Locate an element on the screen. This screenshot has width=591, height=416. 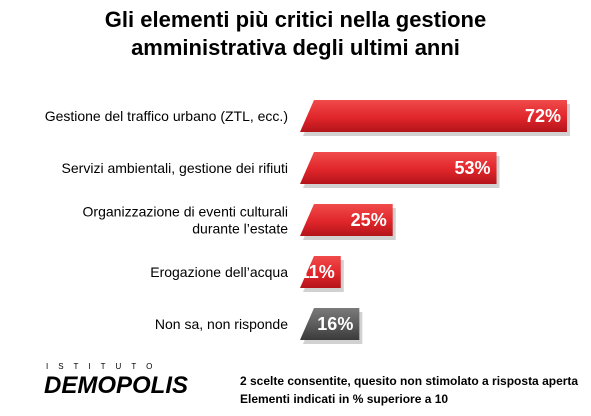
logo-main-text: DEMOPOLIS is located at coordinates (116, 385).